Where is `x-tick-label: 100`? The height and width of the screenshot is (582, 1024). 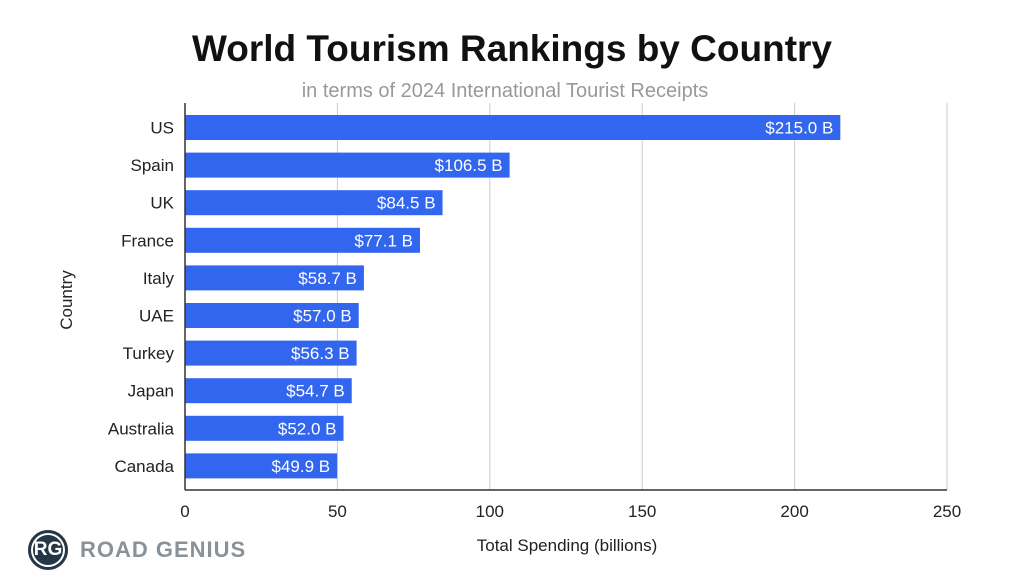
x-tick-label: 100 is located at coordinates (490, 511).